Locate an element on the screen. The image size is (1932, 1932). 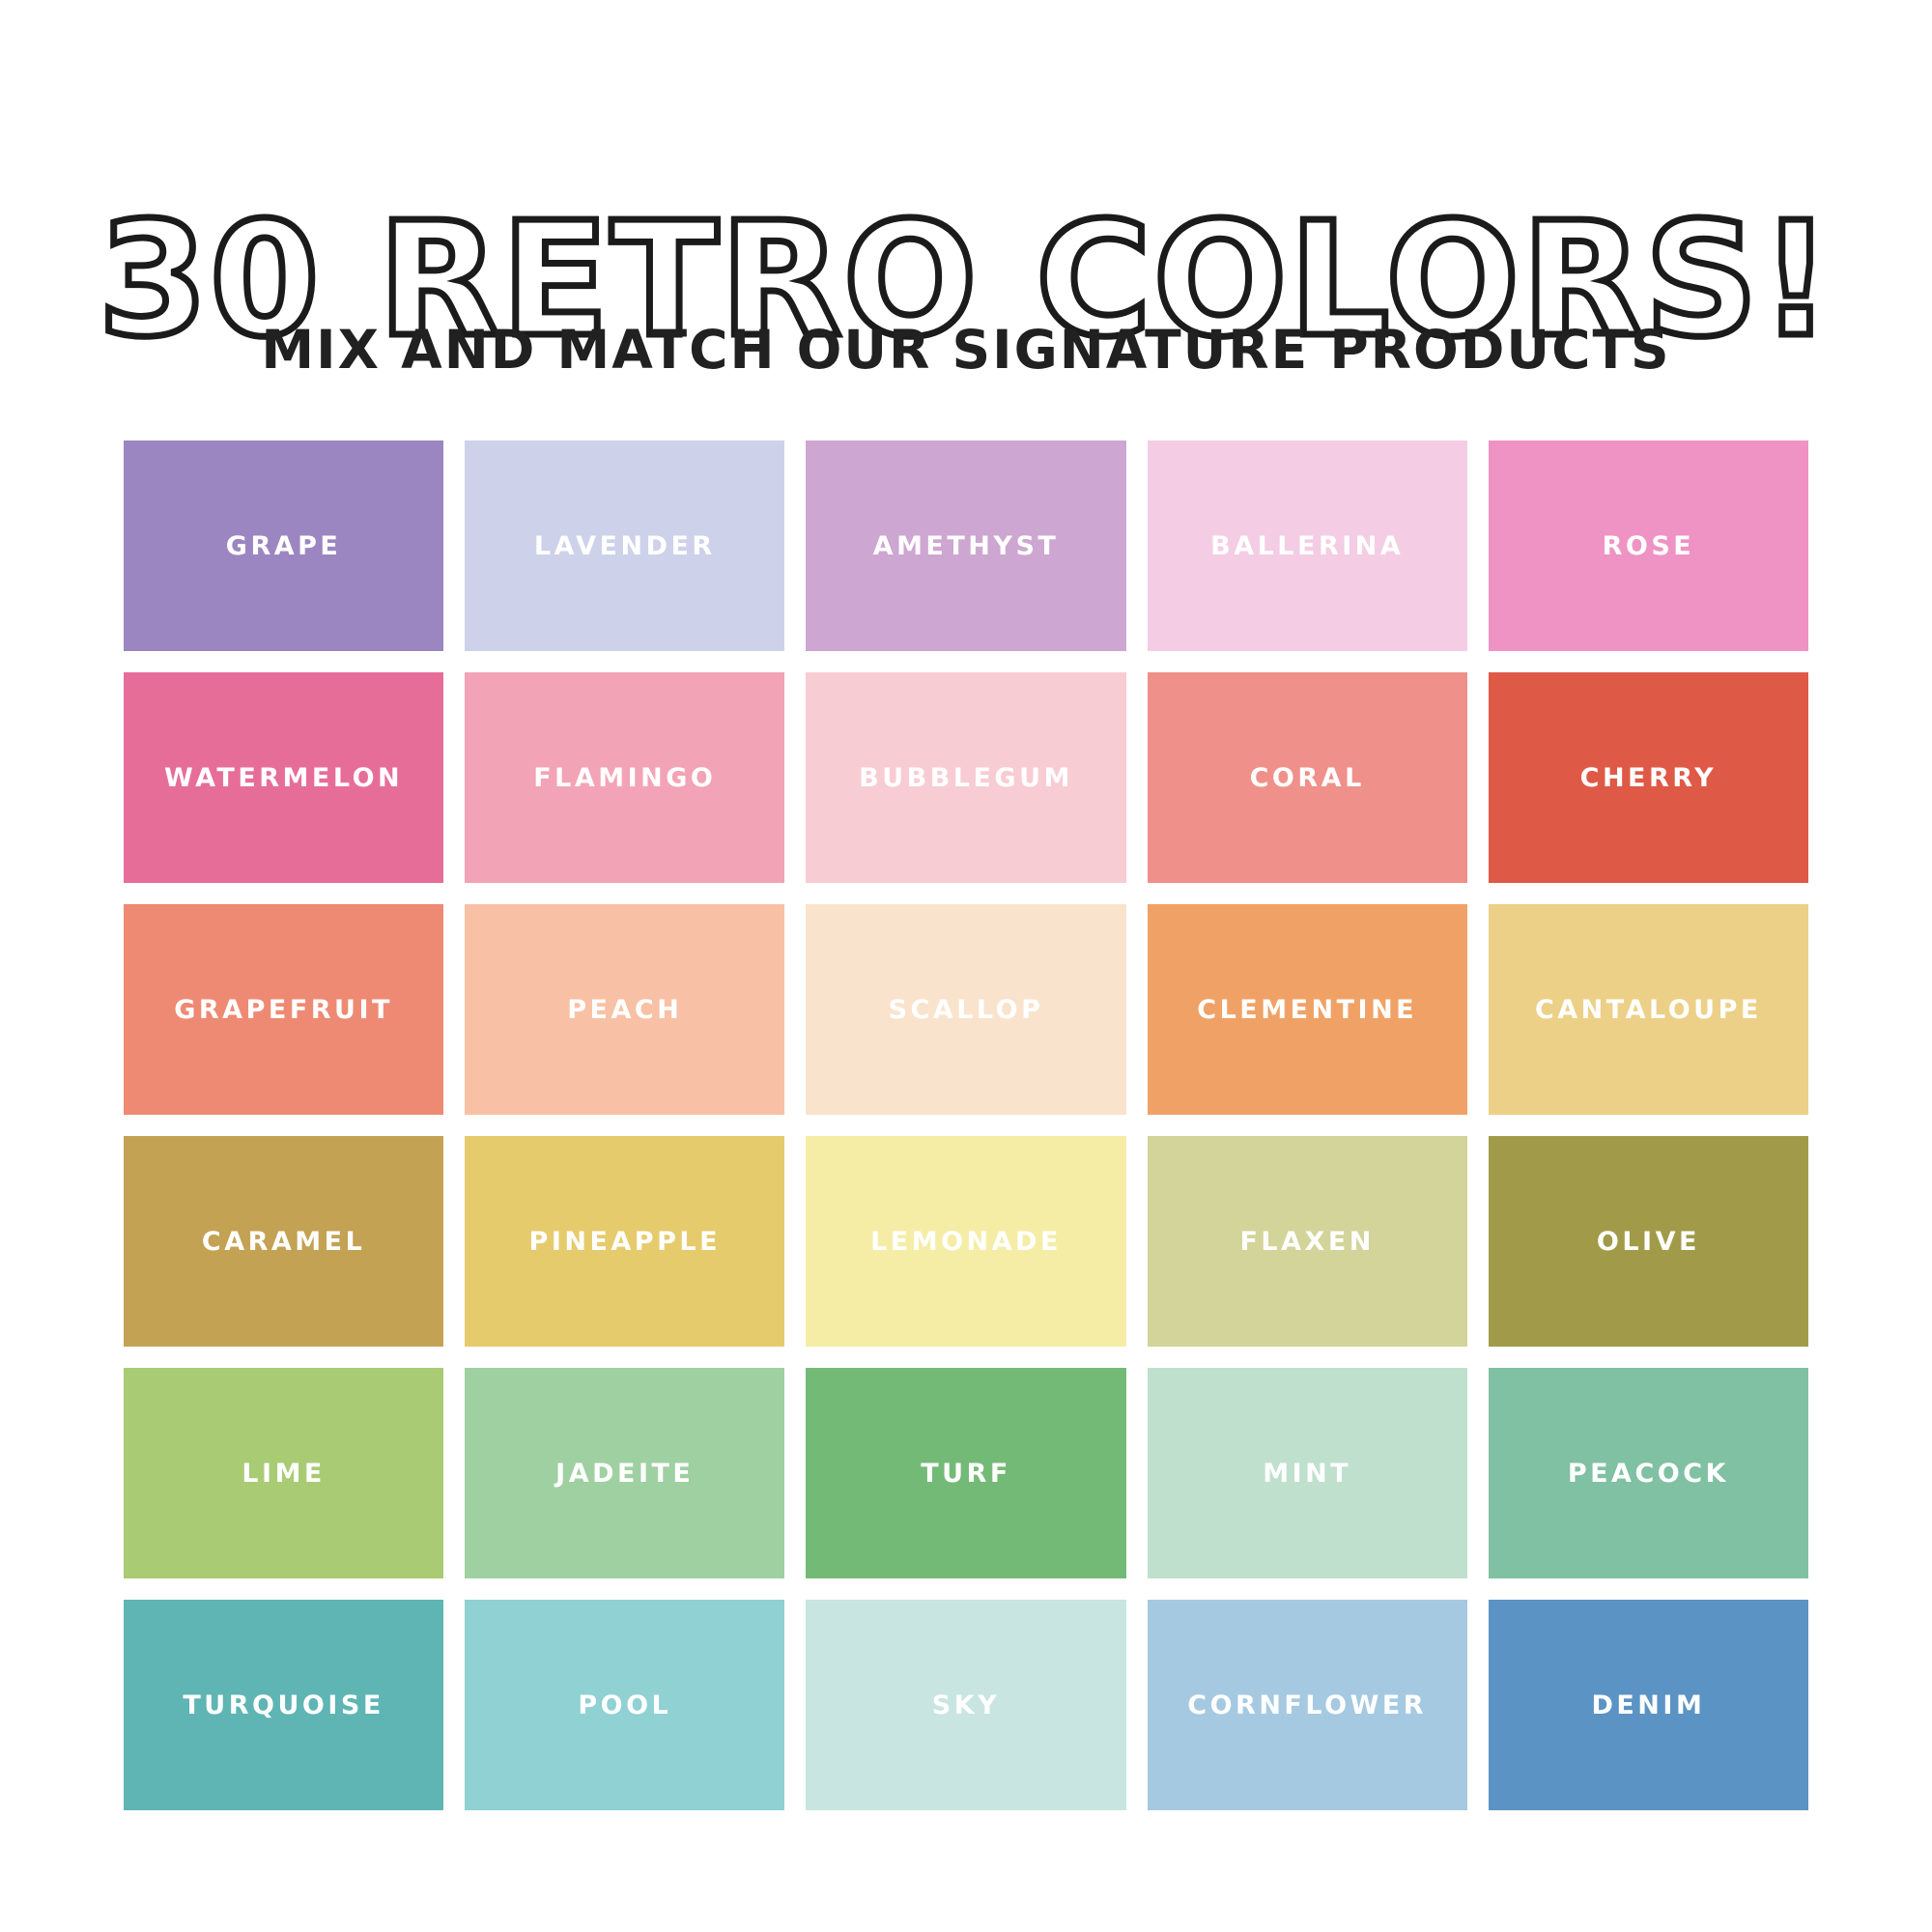
swatch-label: LAVENDER is located at coordinates (624, 545).